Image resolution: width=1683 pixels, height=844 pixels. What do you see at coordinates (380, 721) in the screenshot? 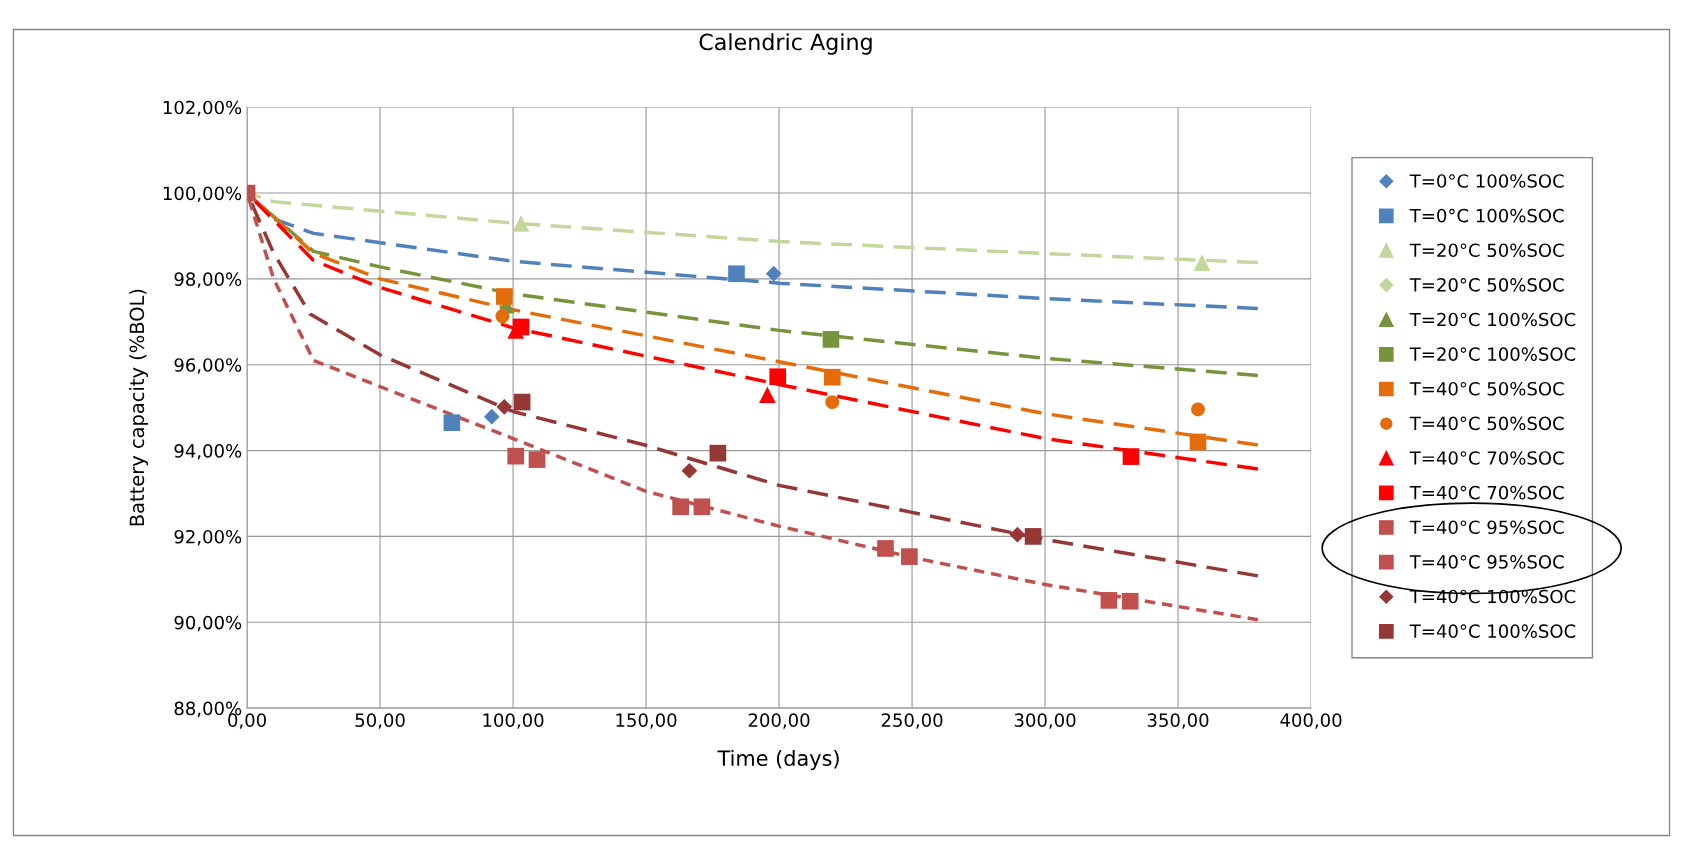
I see `x-tick-label: 50,00` at bounding box center [380, 721].